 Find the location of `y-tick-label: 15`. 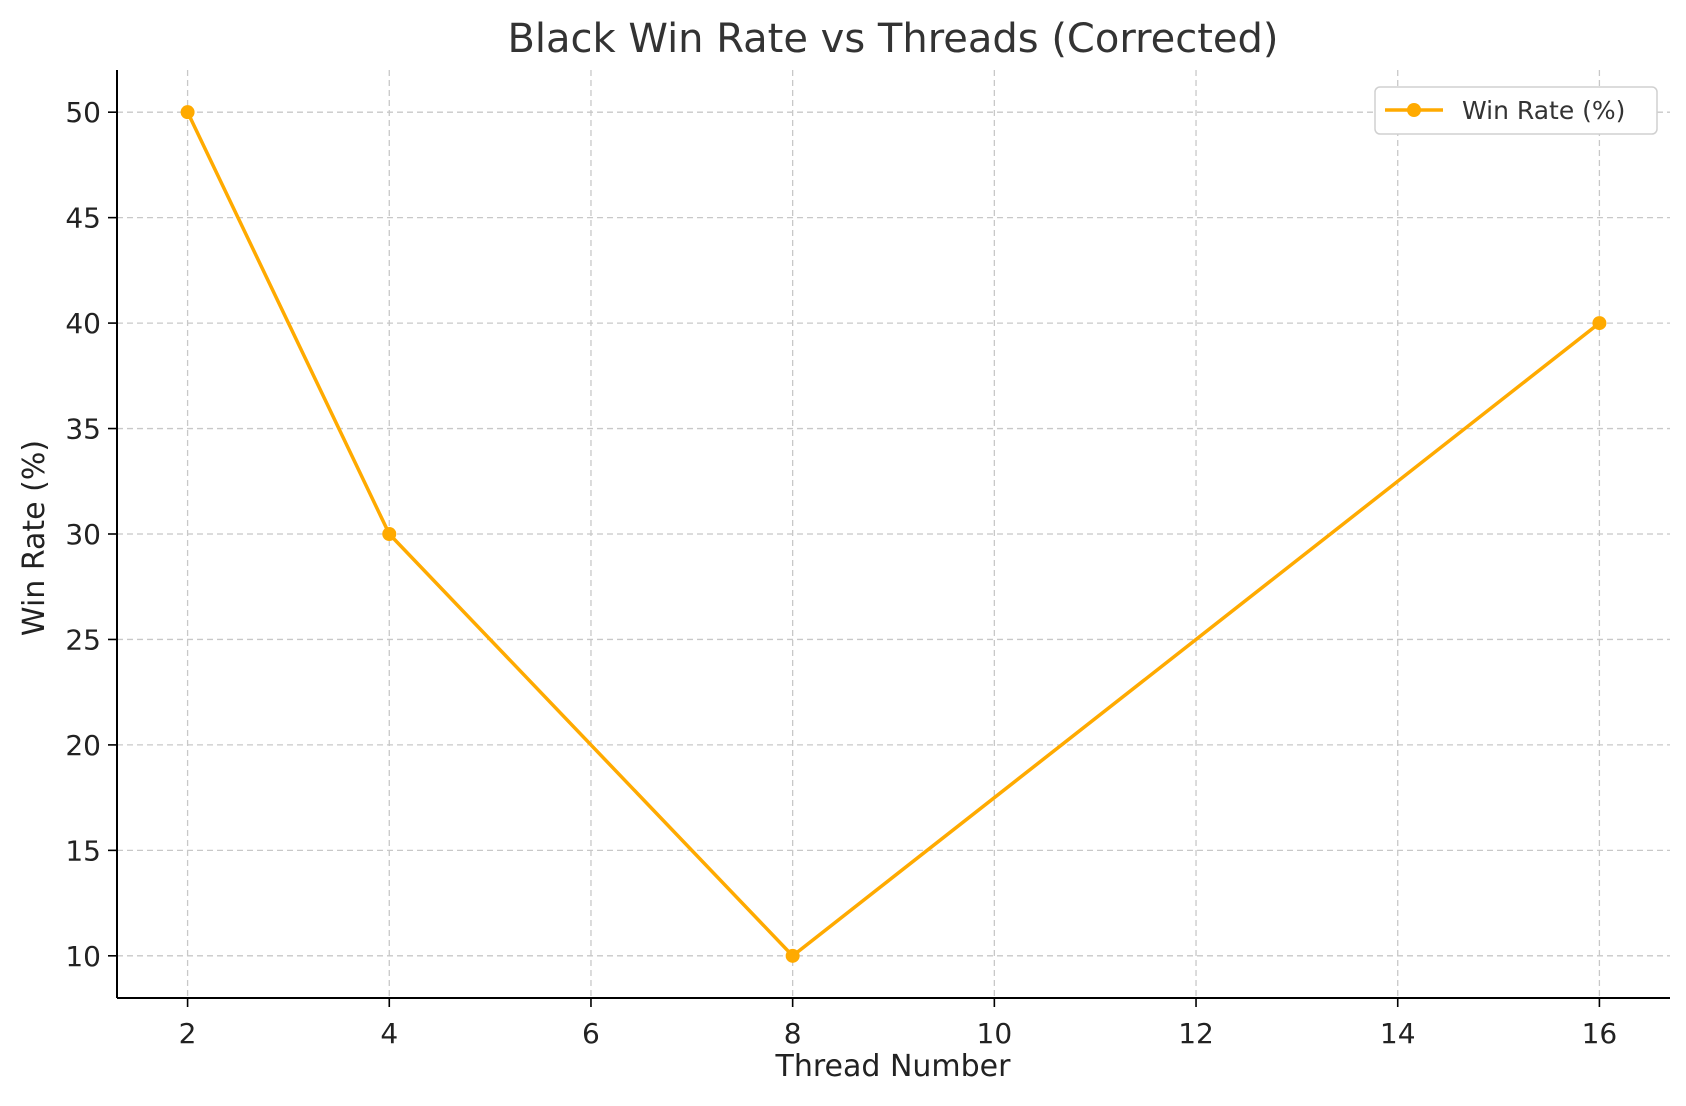

y-tick-label: 15 is located at coordinates (83, 850).